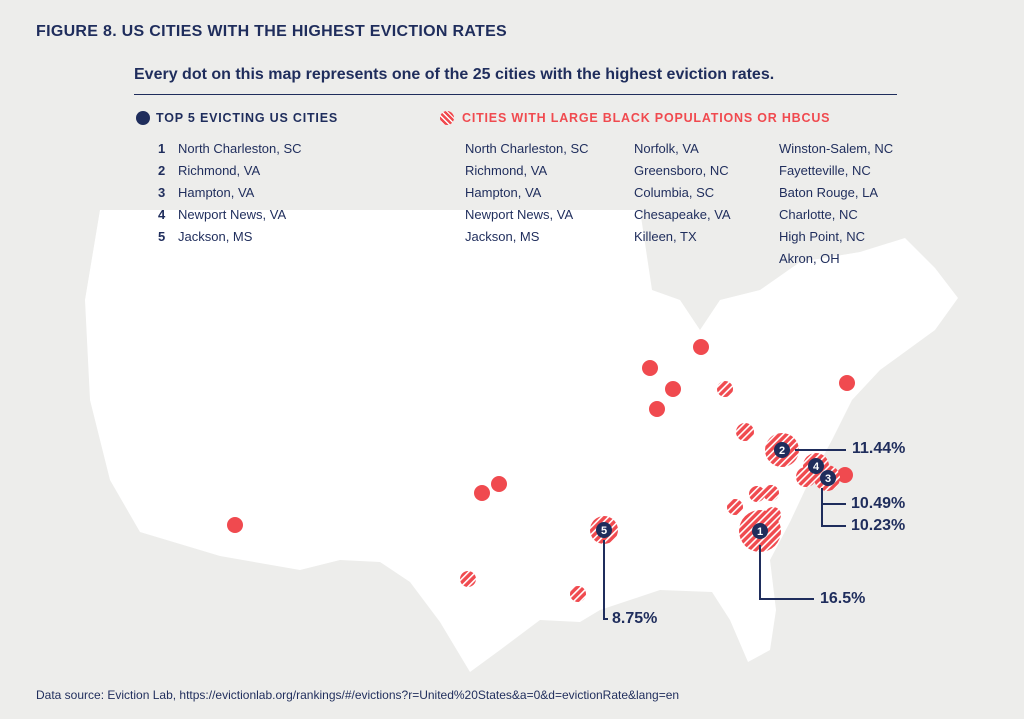  Describe the element at coordinates (818, 214) in the screenshot. I see `list-item: Charlotte, NC` at that location.